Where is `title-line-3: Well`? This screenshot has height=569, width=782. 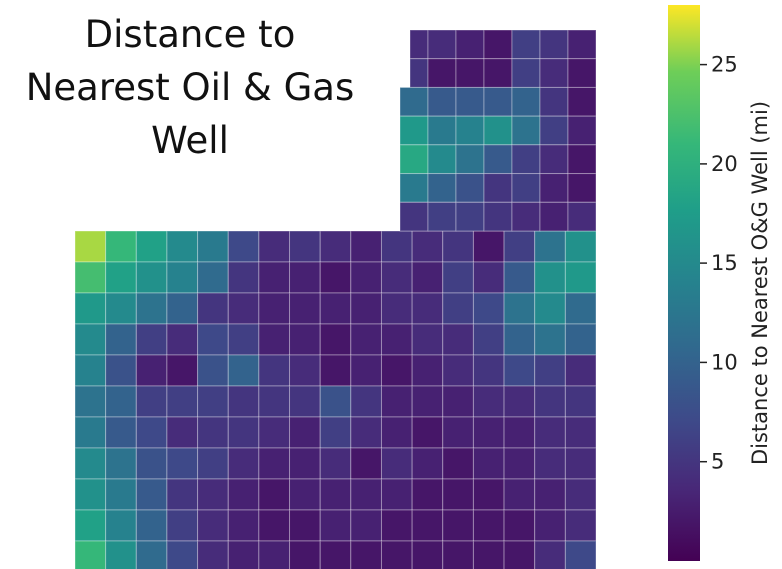
title-line-3: Well is located at coordinates (190, 140).